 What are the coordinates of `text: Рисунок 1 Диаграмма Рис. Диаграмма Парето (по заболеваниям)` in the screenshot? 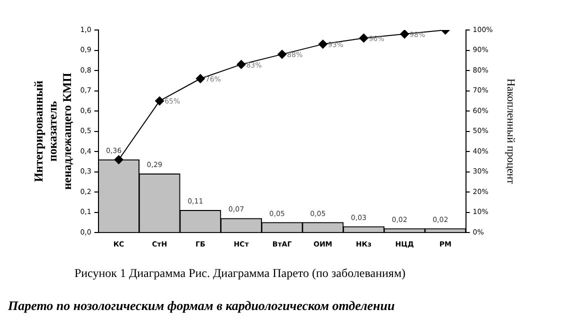 It's located at (240, 273).